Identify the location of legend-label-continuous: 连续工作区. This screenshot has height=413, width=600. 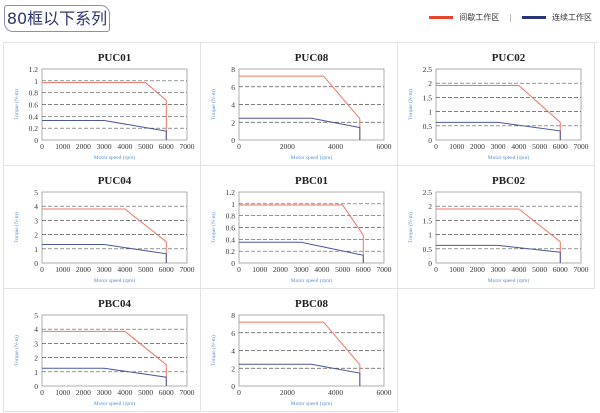
(572, 17).